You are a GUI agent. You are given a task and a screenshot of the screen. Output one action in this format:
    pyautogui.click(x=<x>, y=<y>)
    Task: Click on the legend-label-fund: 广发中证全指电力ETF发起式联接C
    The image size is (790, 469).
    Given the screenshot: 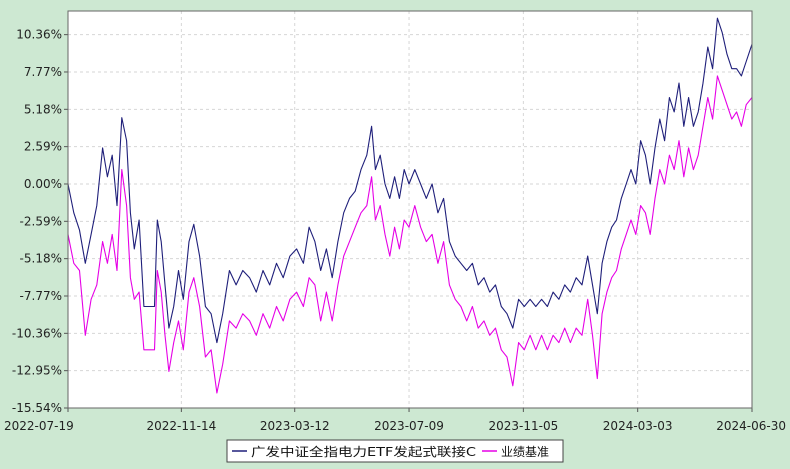 What is the action you would take?
    pyautogui.click(x=363, y=451)
    